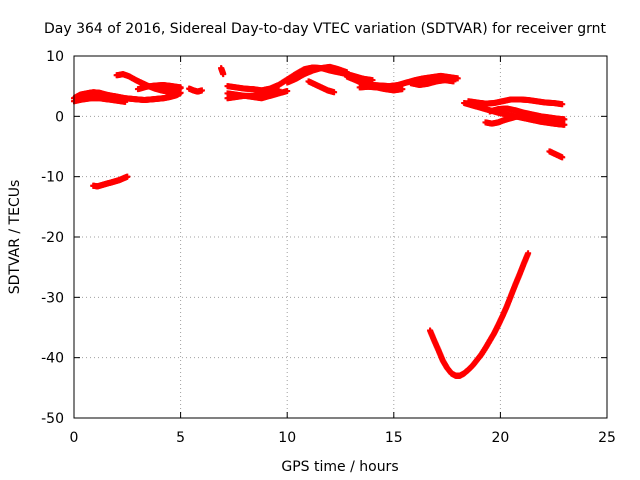 This screenshot has width=640, height=480. What do you see at coordinates (287, 438) in the screenshot?
I see `x-tick-label: 10` at bounding box center [287, 438].